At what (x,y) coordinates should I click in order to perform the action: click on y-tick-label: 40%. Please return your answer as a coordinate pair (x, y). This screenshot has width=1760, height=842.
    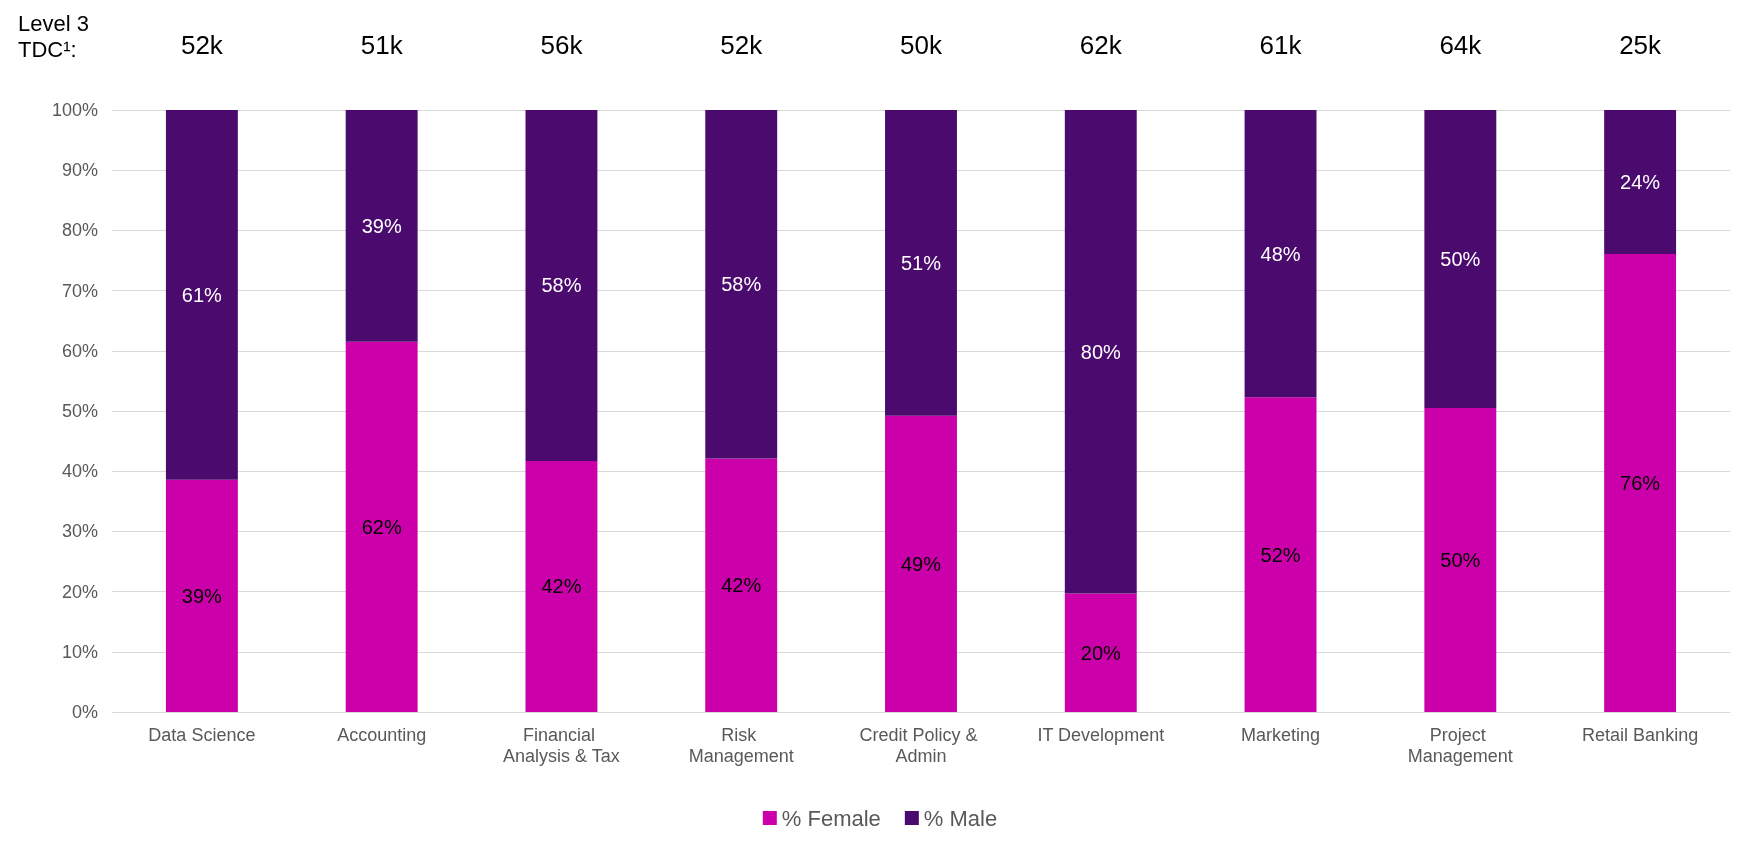
    Looking at the image, I should click on (79, 471).